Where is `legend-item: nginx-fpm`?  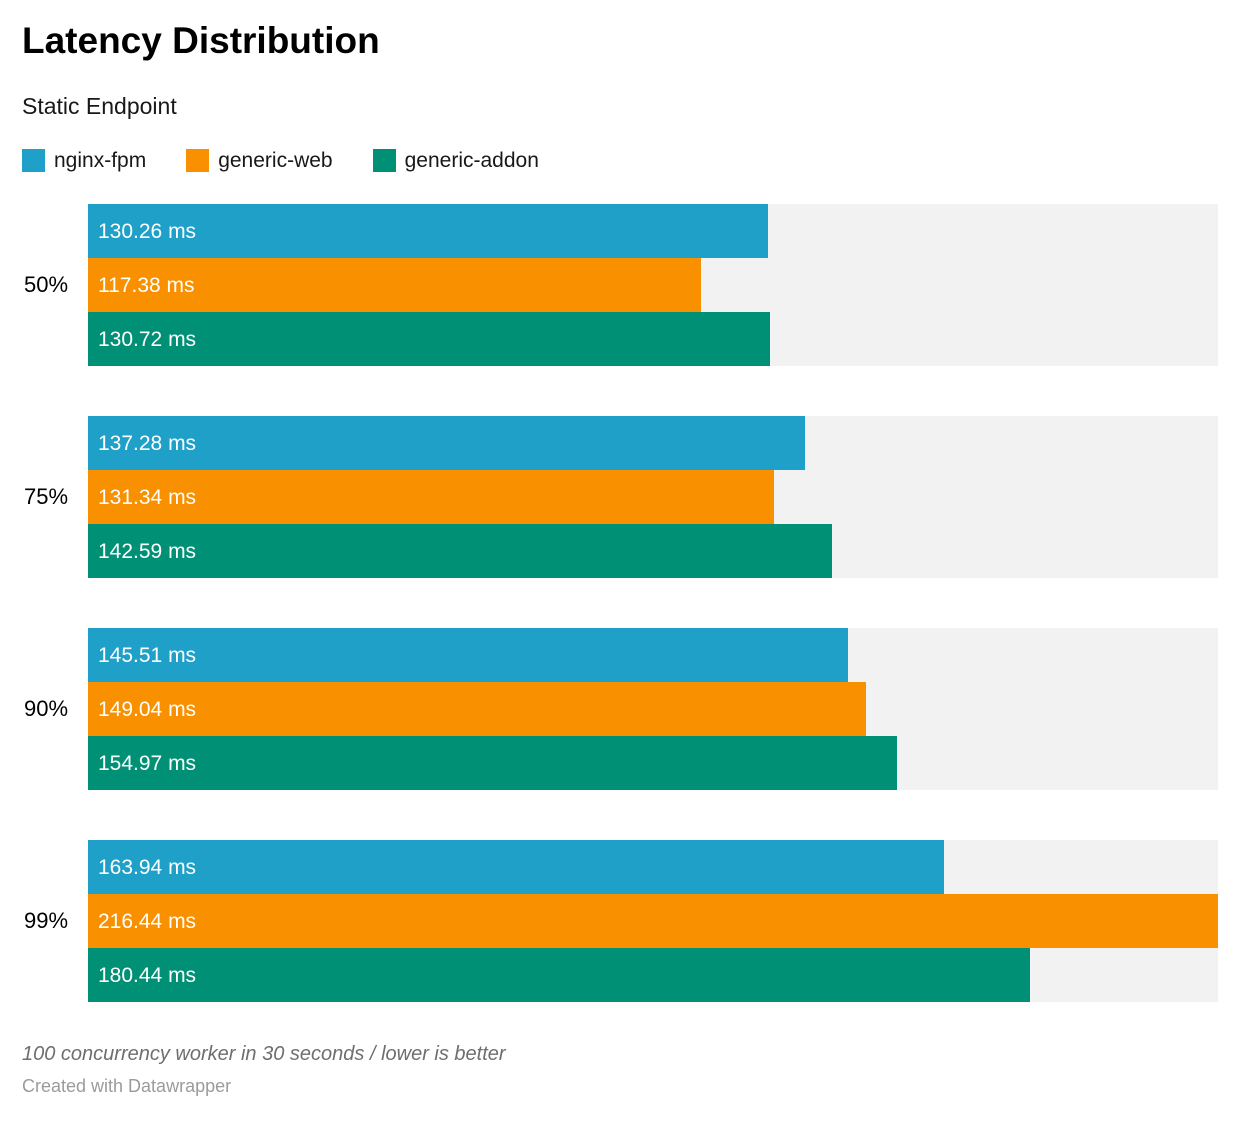 legend-item: nginx-fpm is located at coordinates (84, 161).